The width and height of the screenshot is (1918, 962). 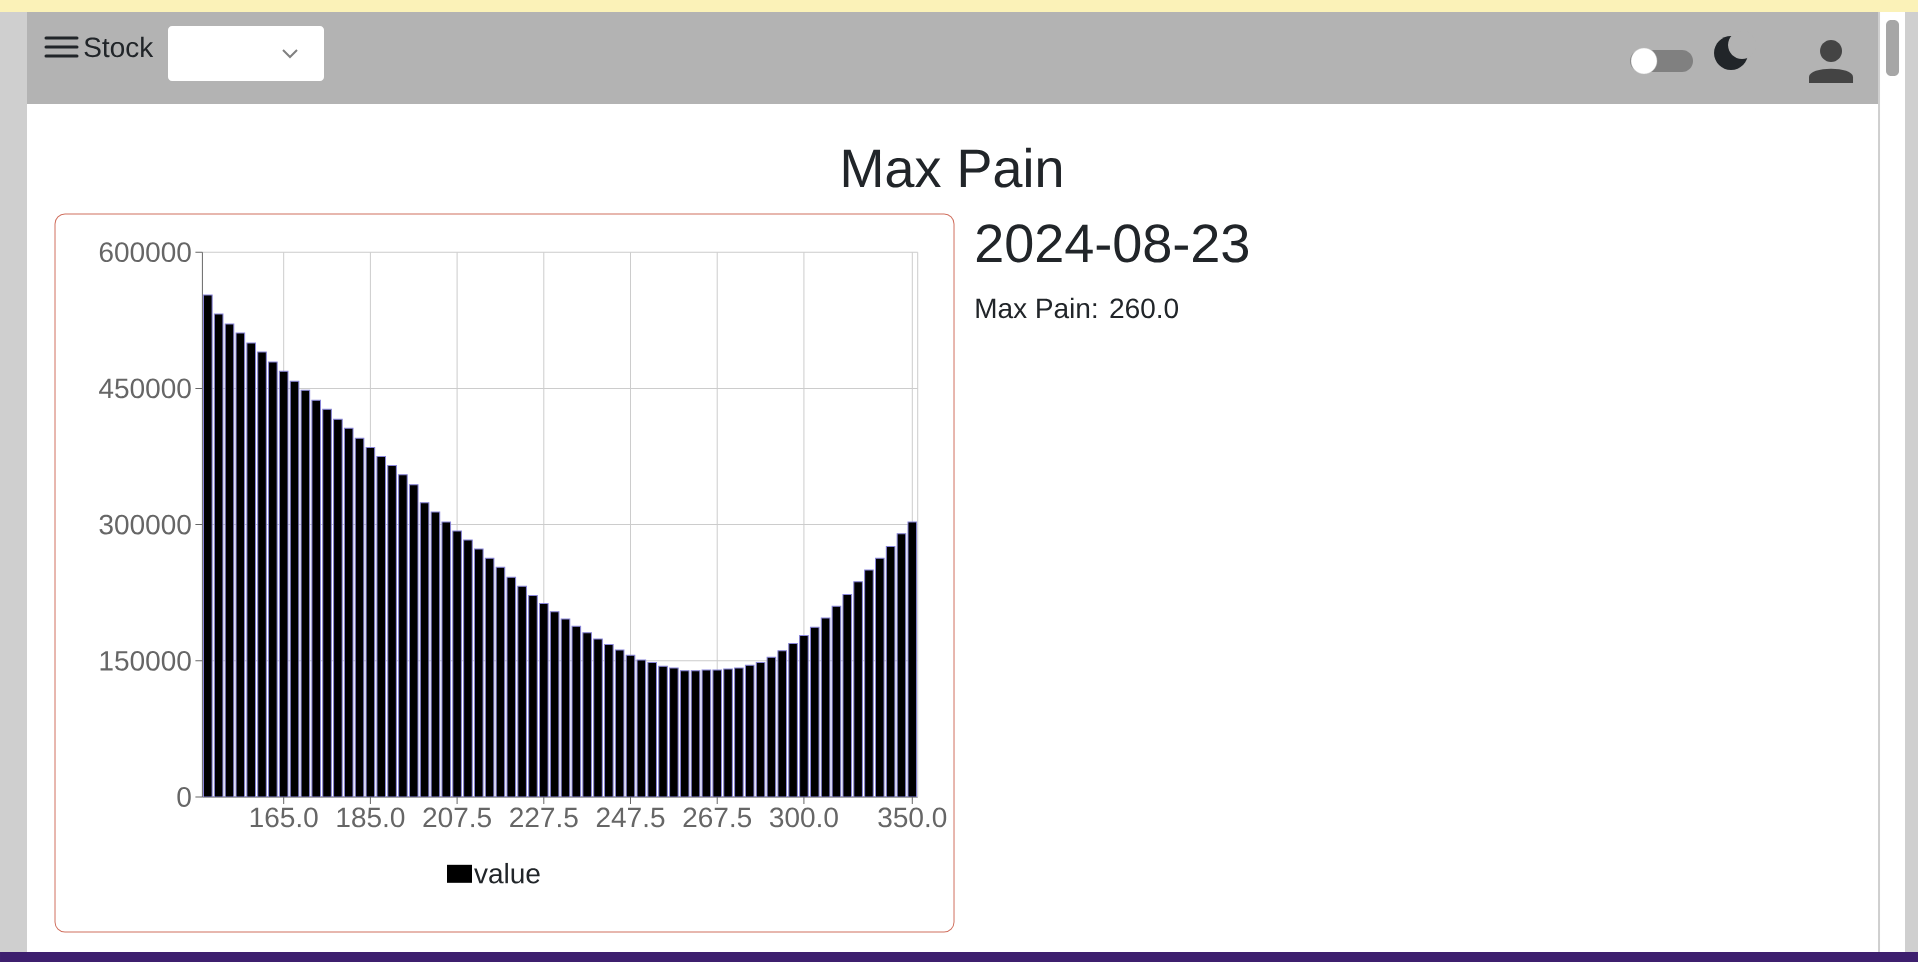 I want to click on x-tick-label: 165.0, so click(x=284, y=817).